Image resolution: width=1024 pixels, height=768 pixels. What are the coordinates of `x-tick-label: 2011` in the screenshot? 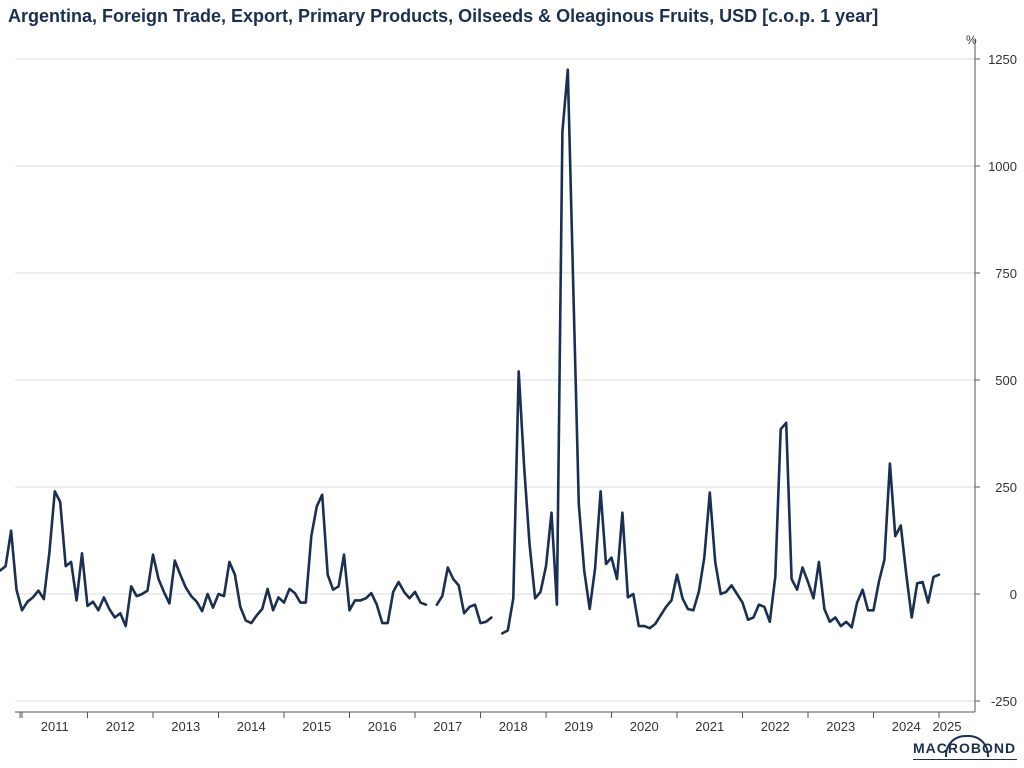 It's located at (55, 726).